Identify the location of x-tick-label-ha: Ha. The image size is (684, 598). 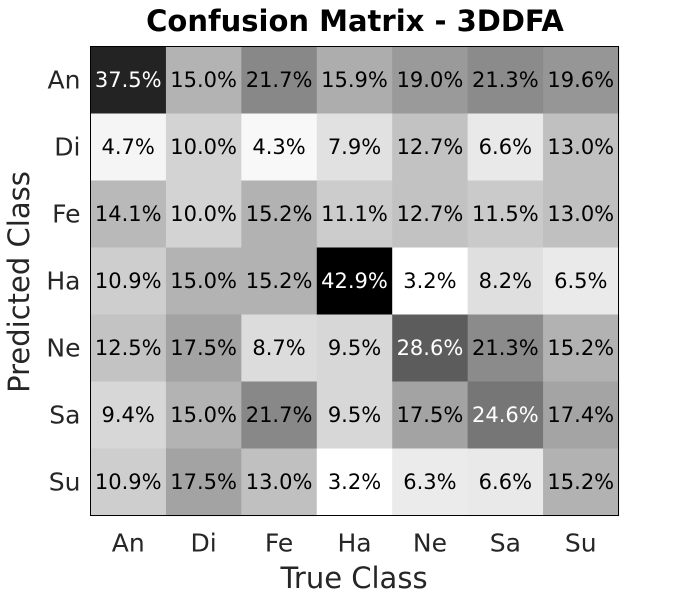
(354, 543).